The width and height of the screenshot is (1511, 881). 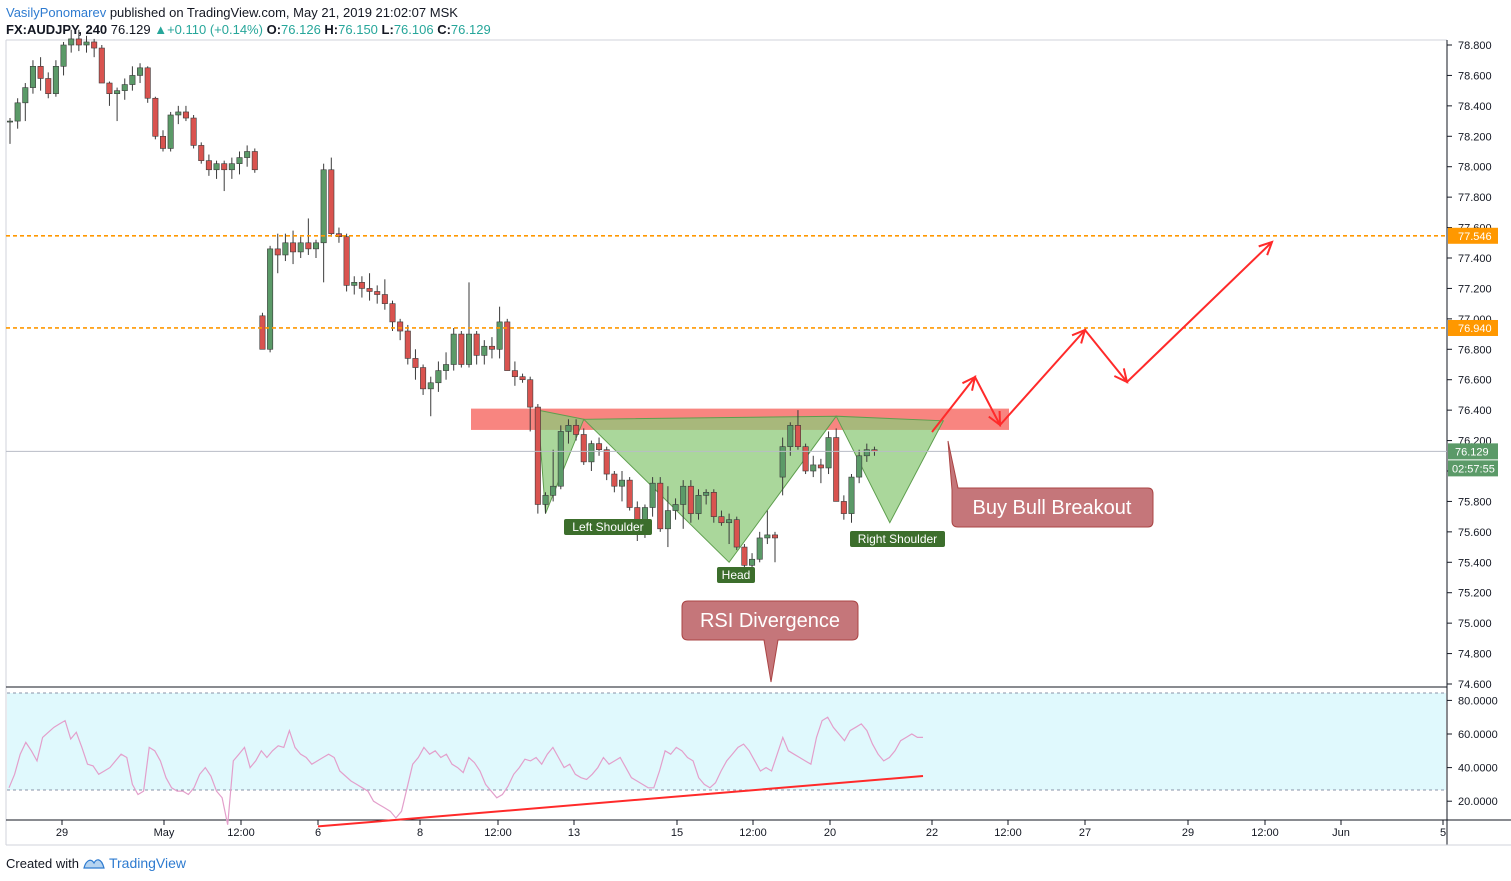 I want to click on interval: , 240, so click(x=93, y=29).